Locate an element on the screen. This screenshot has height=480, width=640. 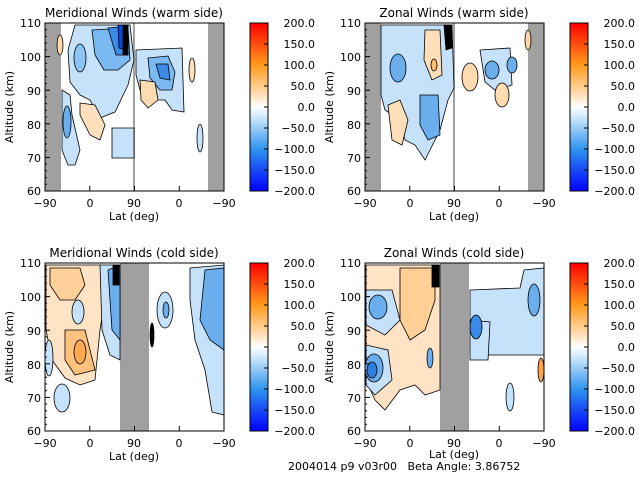
panel-title: Meridional Winds (warm side) is located at coordinates (134, 13).